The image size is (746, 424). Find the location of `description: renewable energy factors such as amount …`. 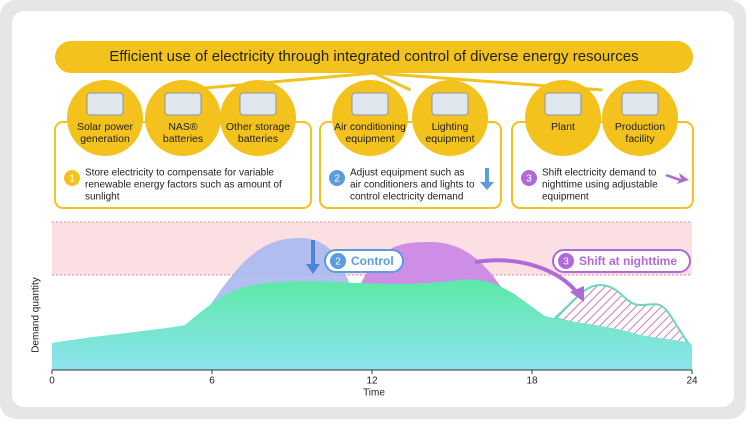

description: renewable energy factors such as amount … is located at coordinates (183, 185).